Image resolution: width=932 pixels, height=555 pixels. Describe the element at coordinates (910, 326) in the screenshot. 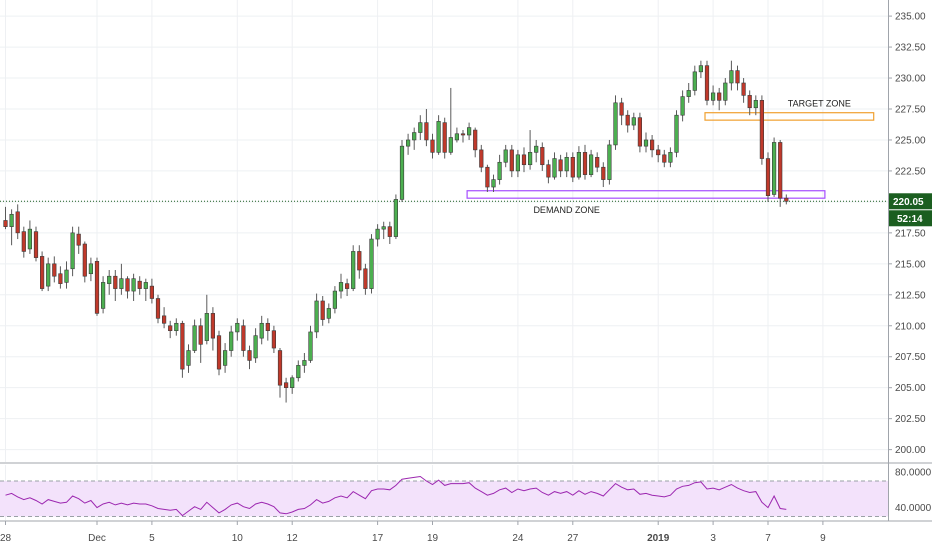

I see `price-tick-label: 210.00` at that location.